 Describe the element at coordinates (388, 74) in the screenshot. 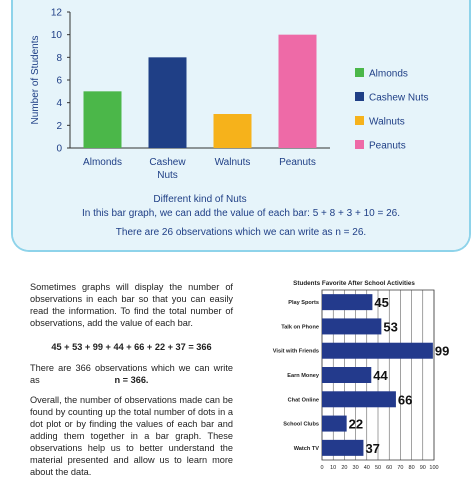

I see `legend-entry: Almonds` at that location.